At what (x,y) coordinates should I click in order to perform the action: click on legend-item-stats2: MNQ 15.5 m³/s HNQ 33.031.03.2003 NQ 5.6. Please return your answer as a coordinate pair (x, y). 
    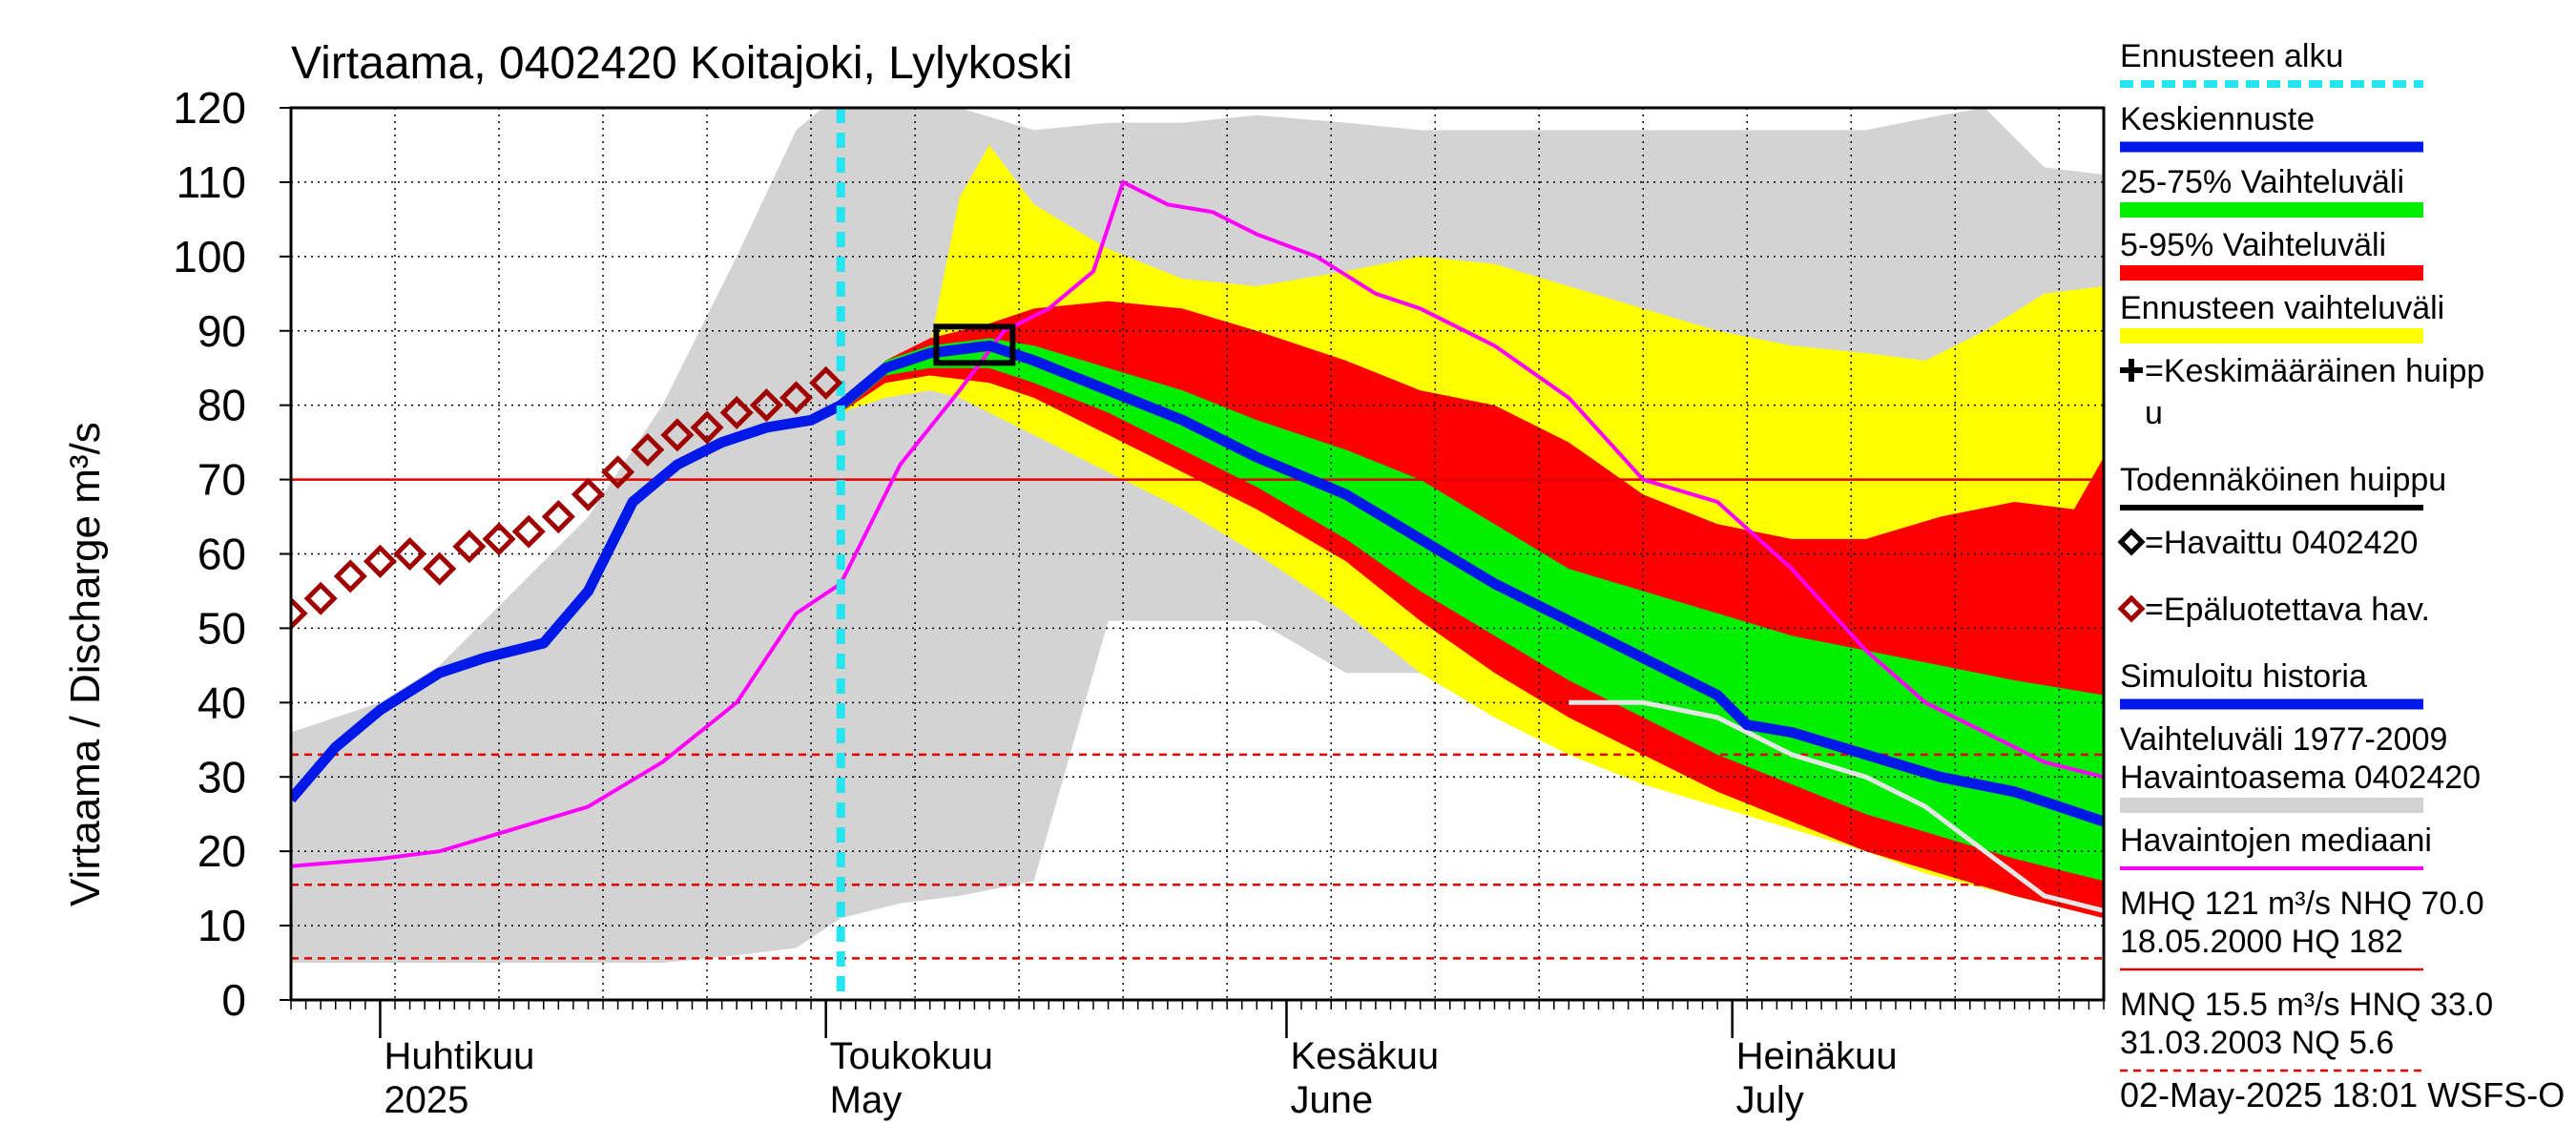
    Looking at the image, I should click on (2306, 1029).